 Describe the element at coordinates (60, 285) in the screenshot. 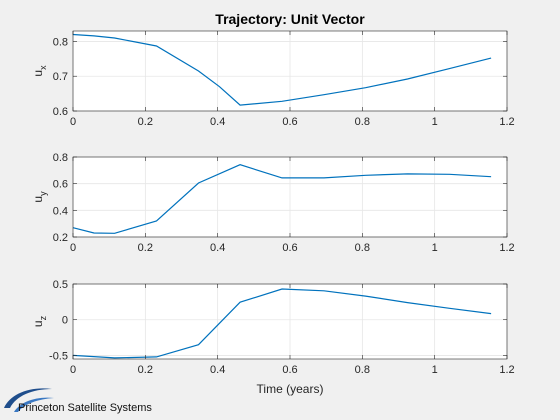

I see `y-tick-label: 0.5` at that location.